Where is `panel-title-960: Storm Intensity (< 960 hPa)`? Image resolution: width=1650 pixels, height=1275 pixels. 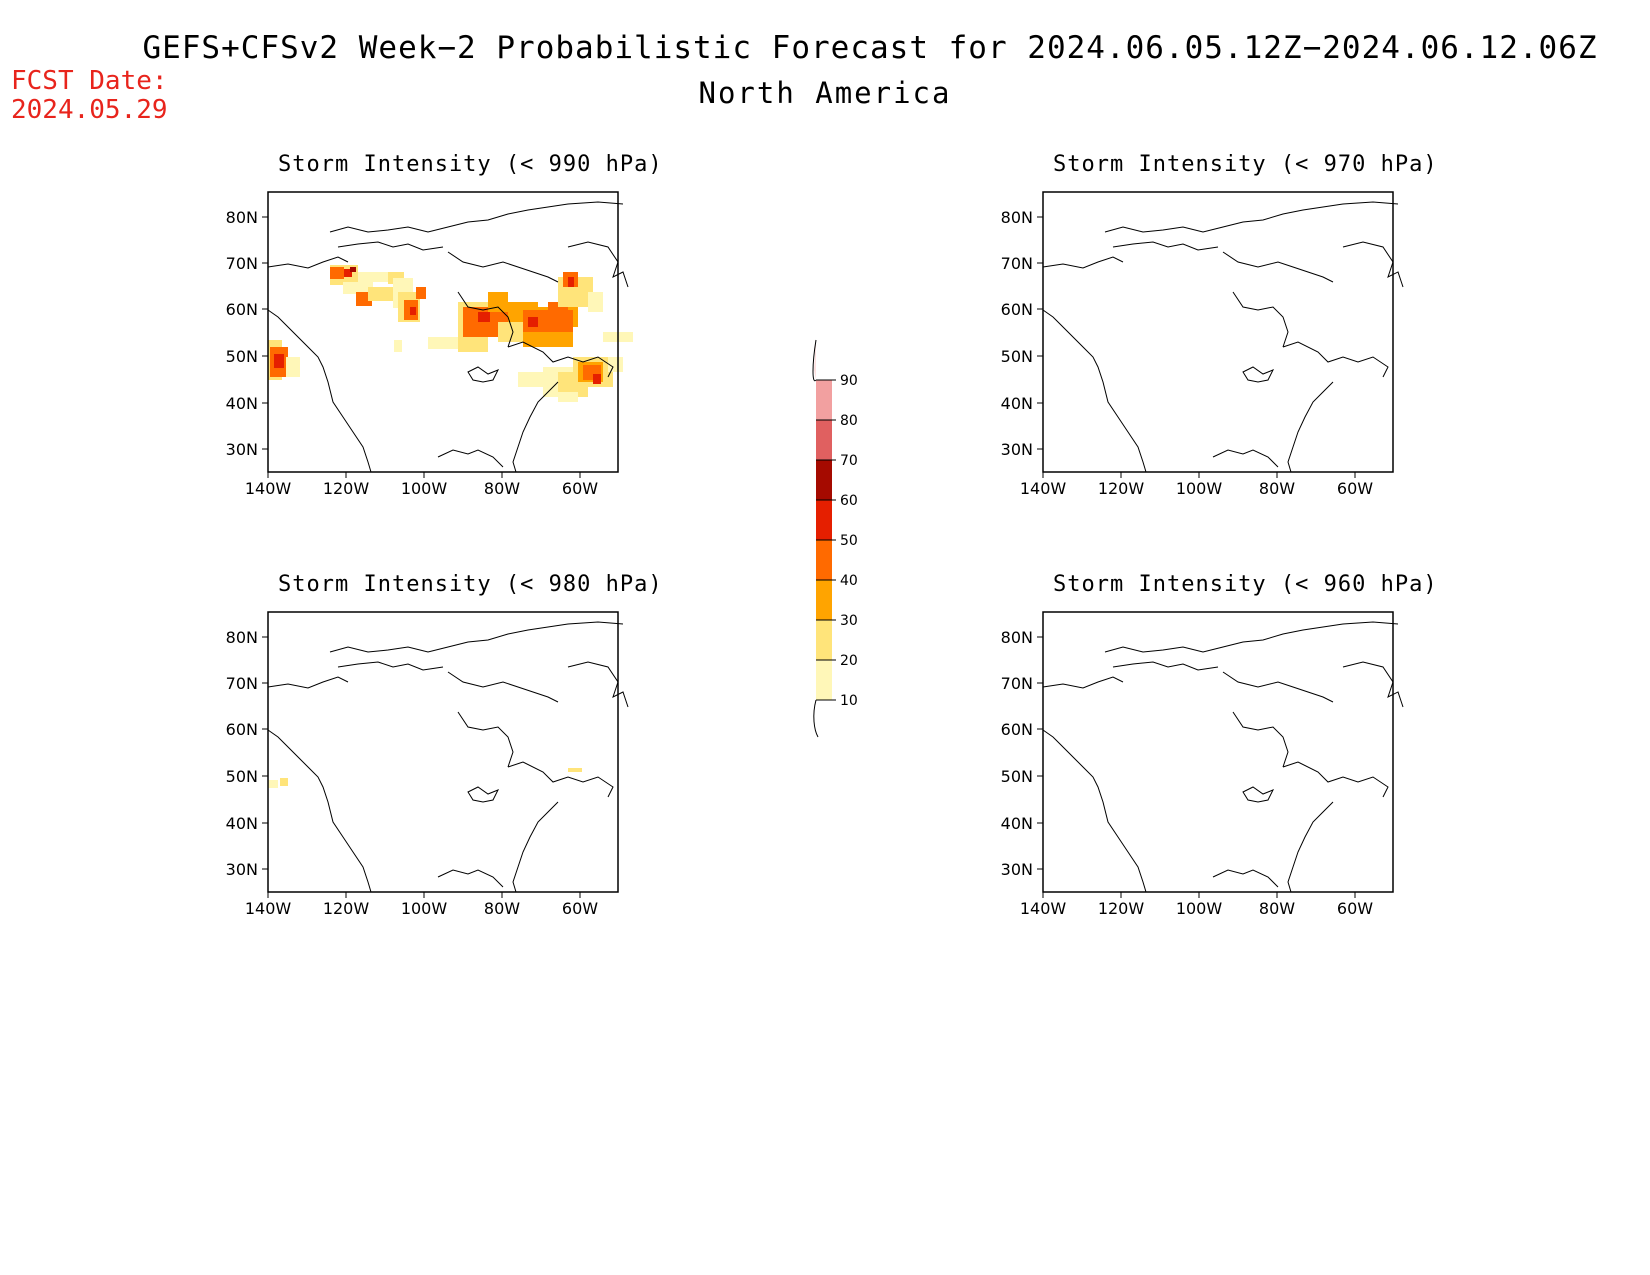 panel-title-960: Storm Intensity (< 960 hPa) is located at coordinates (1245, 584).